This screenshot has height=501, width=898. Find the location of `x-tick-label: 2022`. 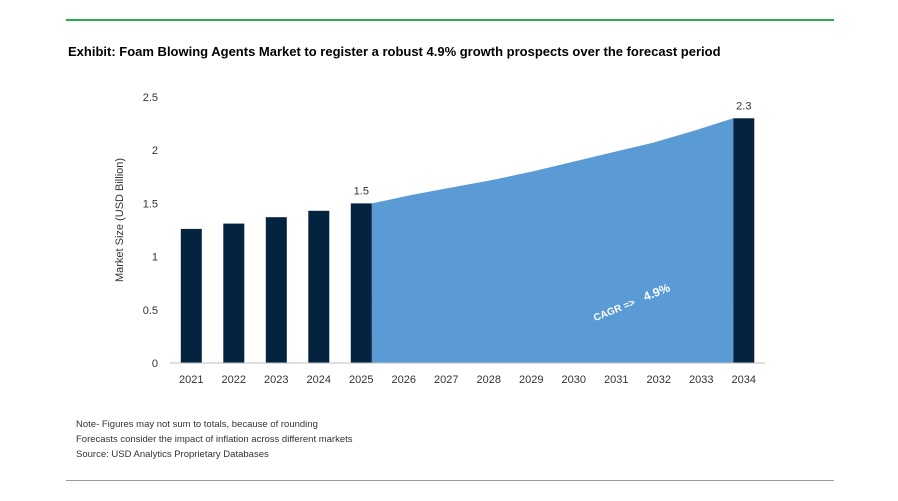

x-tick-label: 2022 is located at coordinates (234, 380).